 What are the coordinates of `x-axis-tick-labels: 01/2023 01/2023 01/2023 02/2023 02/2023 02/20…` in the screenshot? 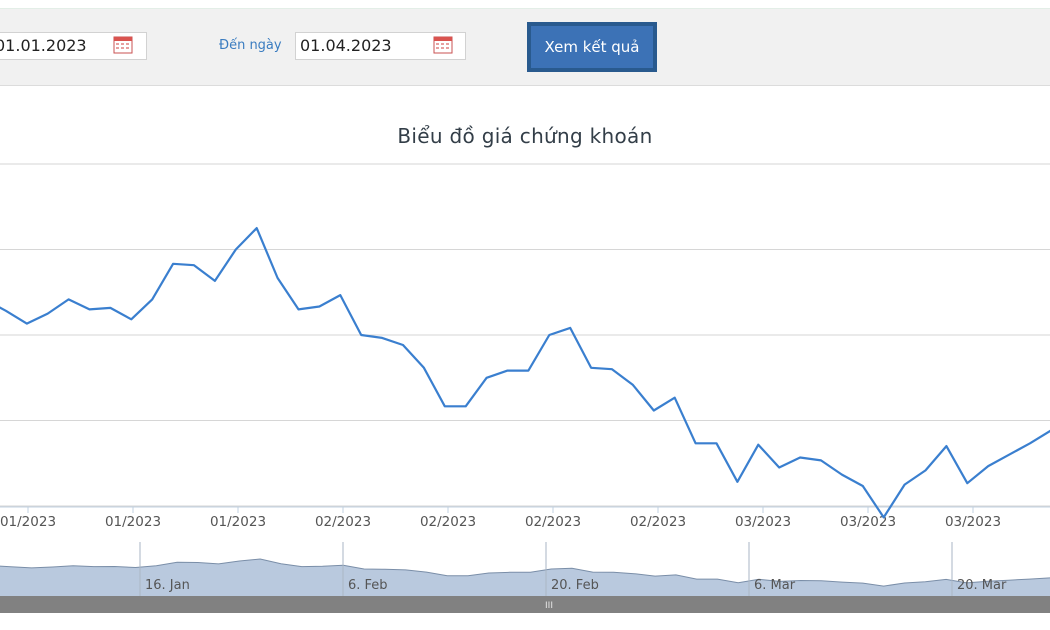 It's located at (525, 522).